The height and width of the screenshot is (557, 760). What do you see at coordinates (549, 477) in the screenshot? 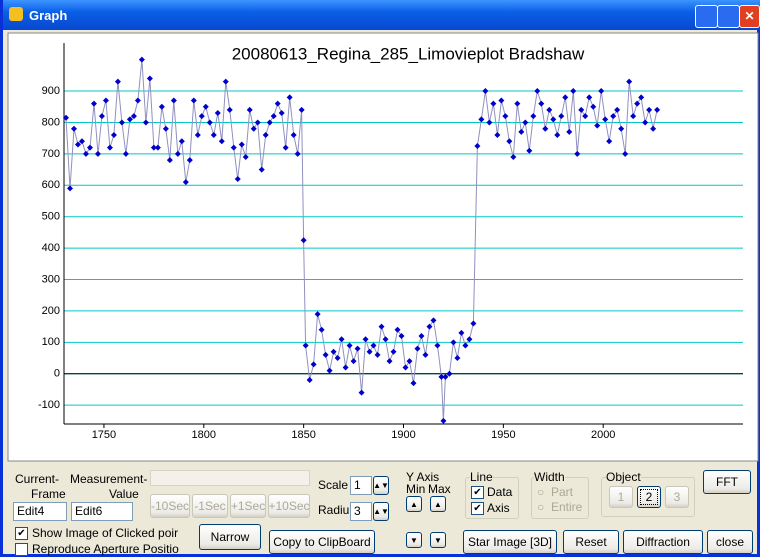
I see `group-label: Width` at bounding box center [549, 477].